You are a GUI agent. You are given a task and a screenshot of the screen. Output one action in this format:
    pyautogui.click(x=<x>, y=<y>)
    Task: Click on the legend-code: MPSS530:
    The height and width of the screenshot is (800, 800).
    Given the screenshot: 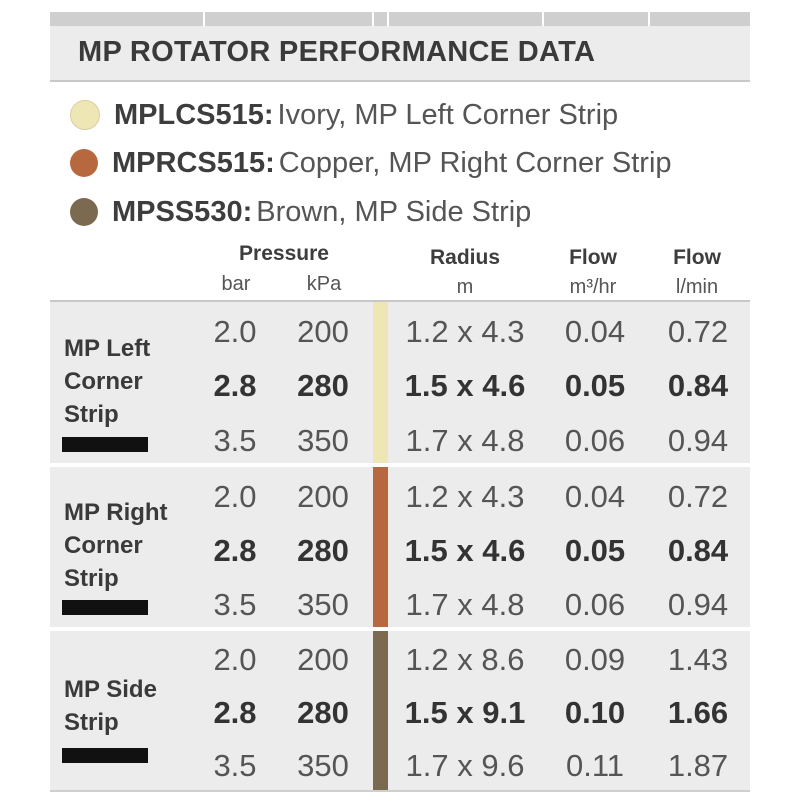 What is the action you would take?
    pyautogui.click(x=182, y=211)
    